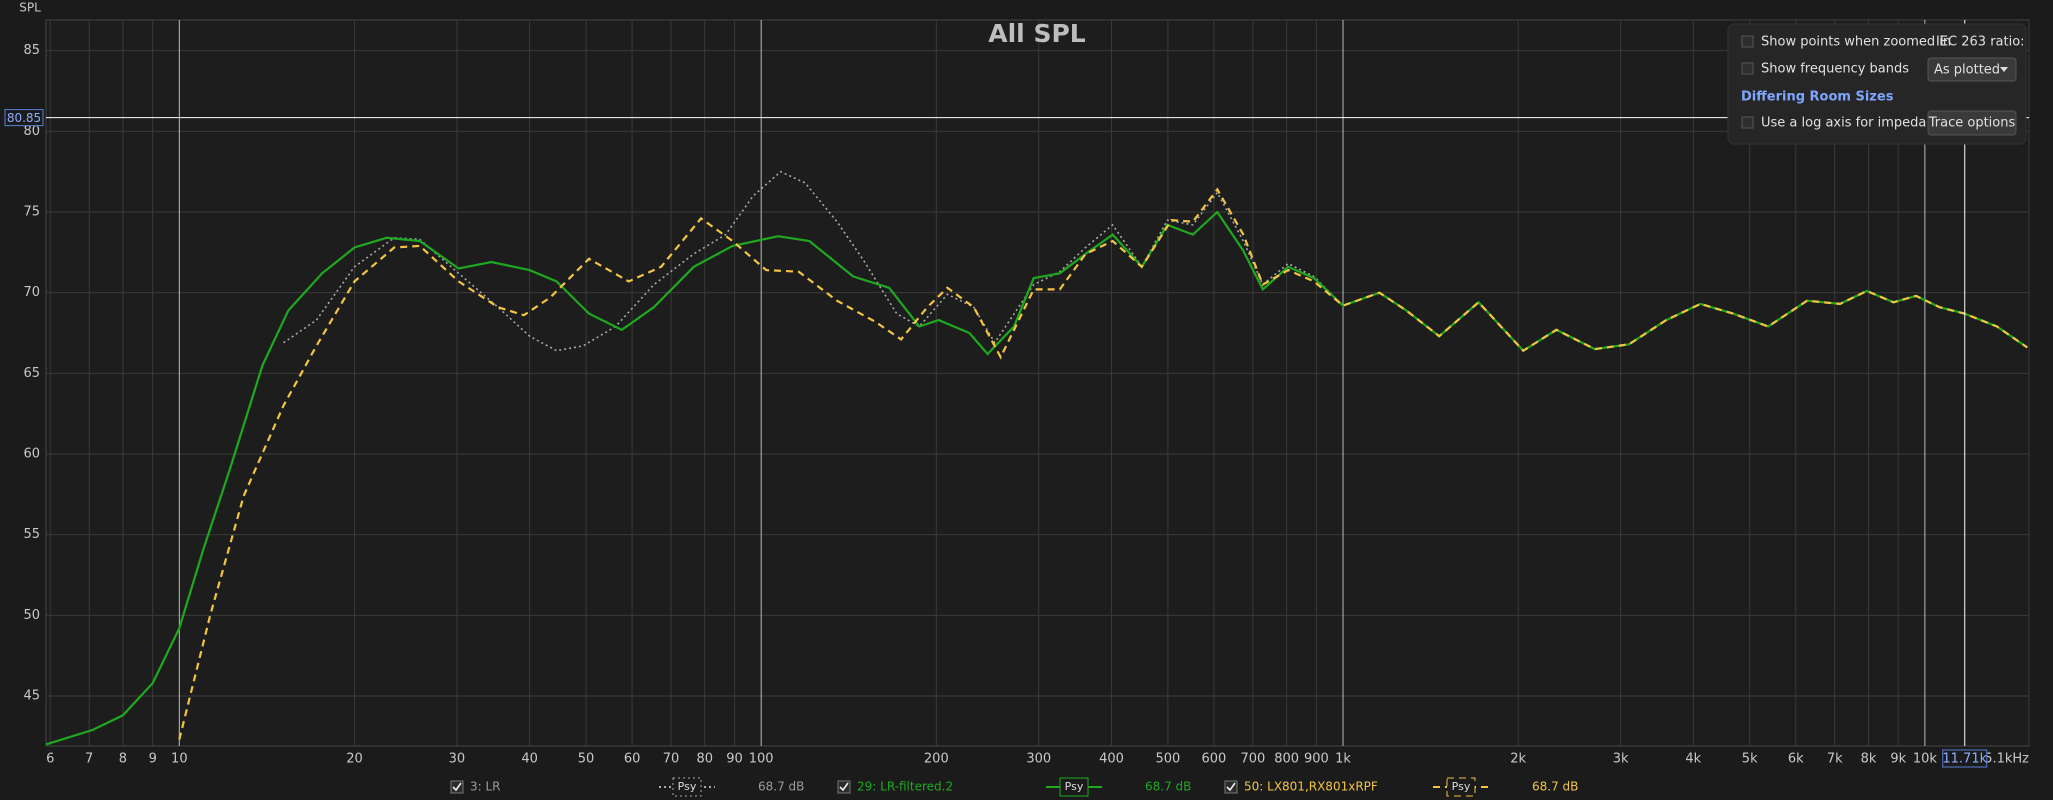 Image resolution: width=2053 pixels, height=800 pixels. Describe the element at coordinates (813, 261) in the screenshot. I see `trace-line` at that location.